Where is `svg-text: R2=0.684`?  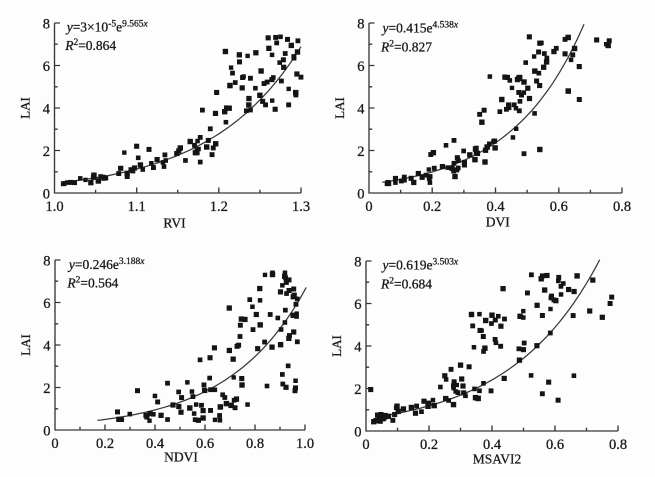 svg-text: R2=0.684 is located at coordinates (406, 284).